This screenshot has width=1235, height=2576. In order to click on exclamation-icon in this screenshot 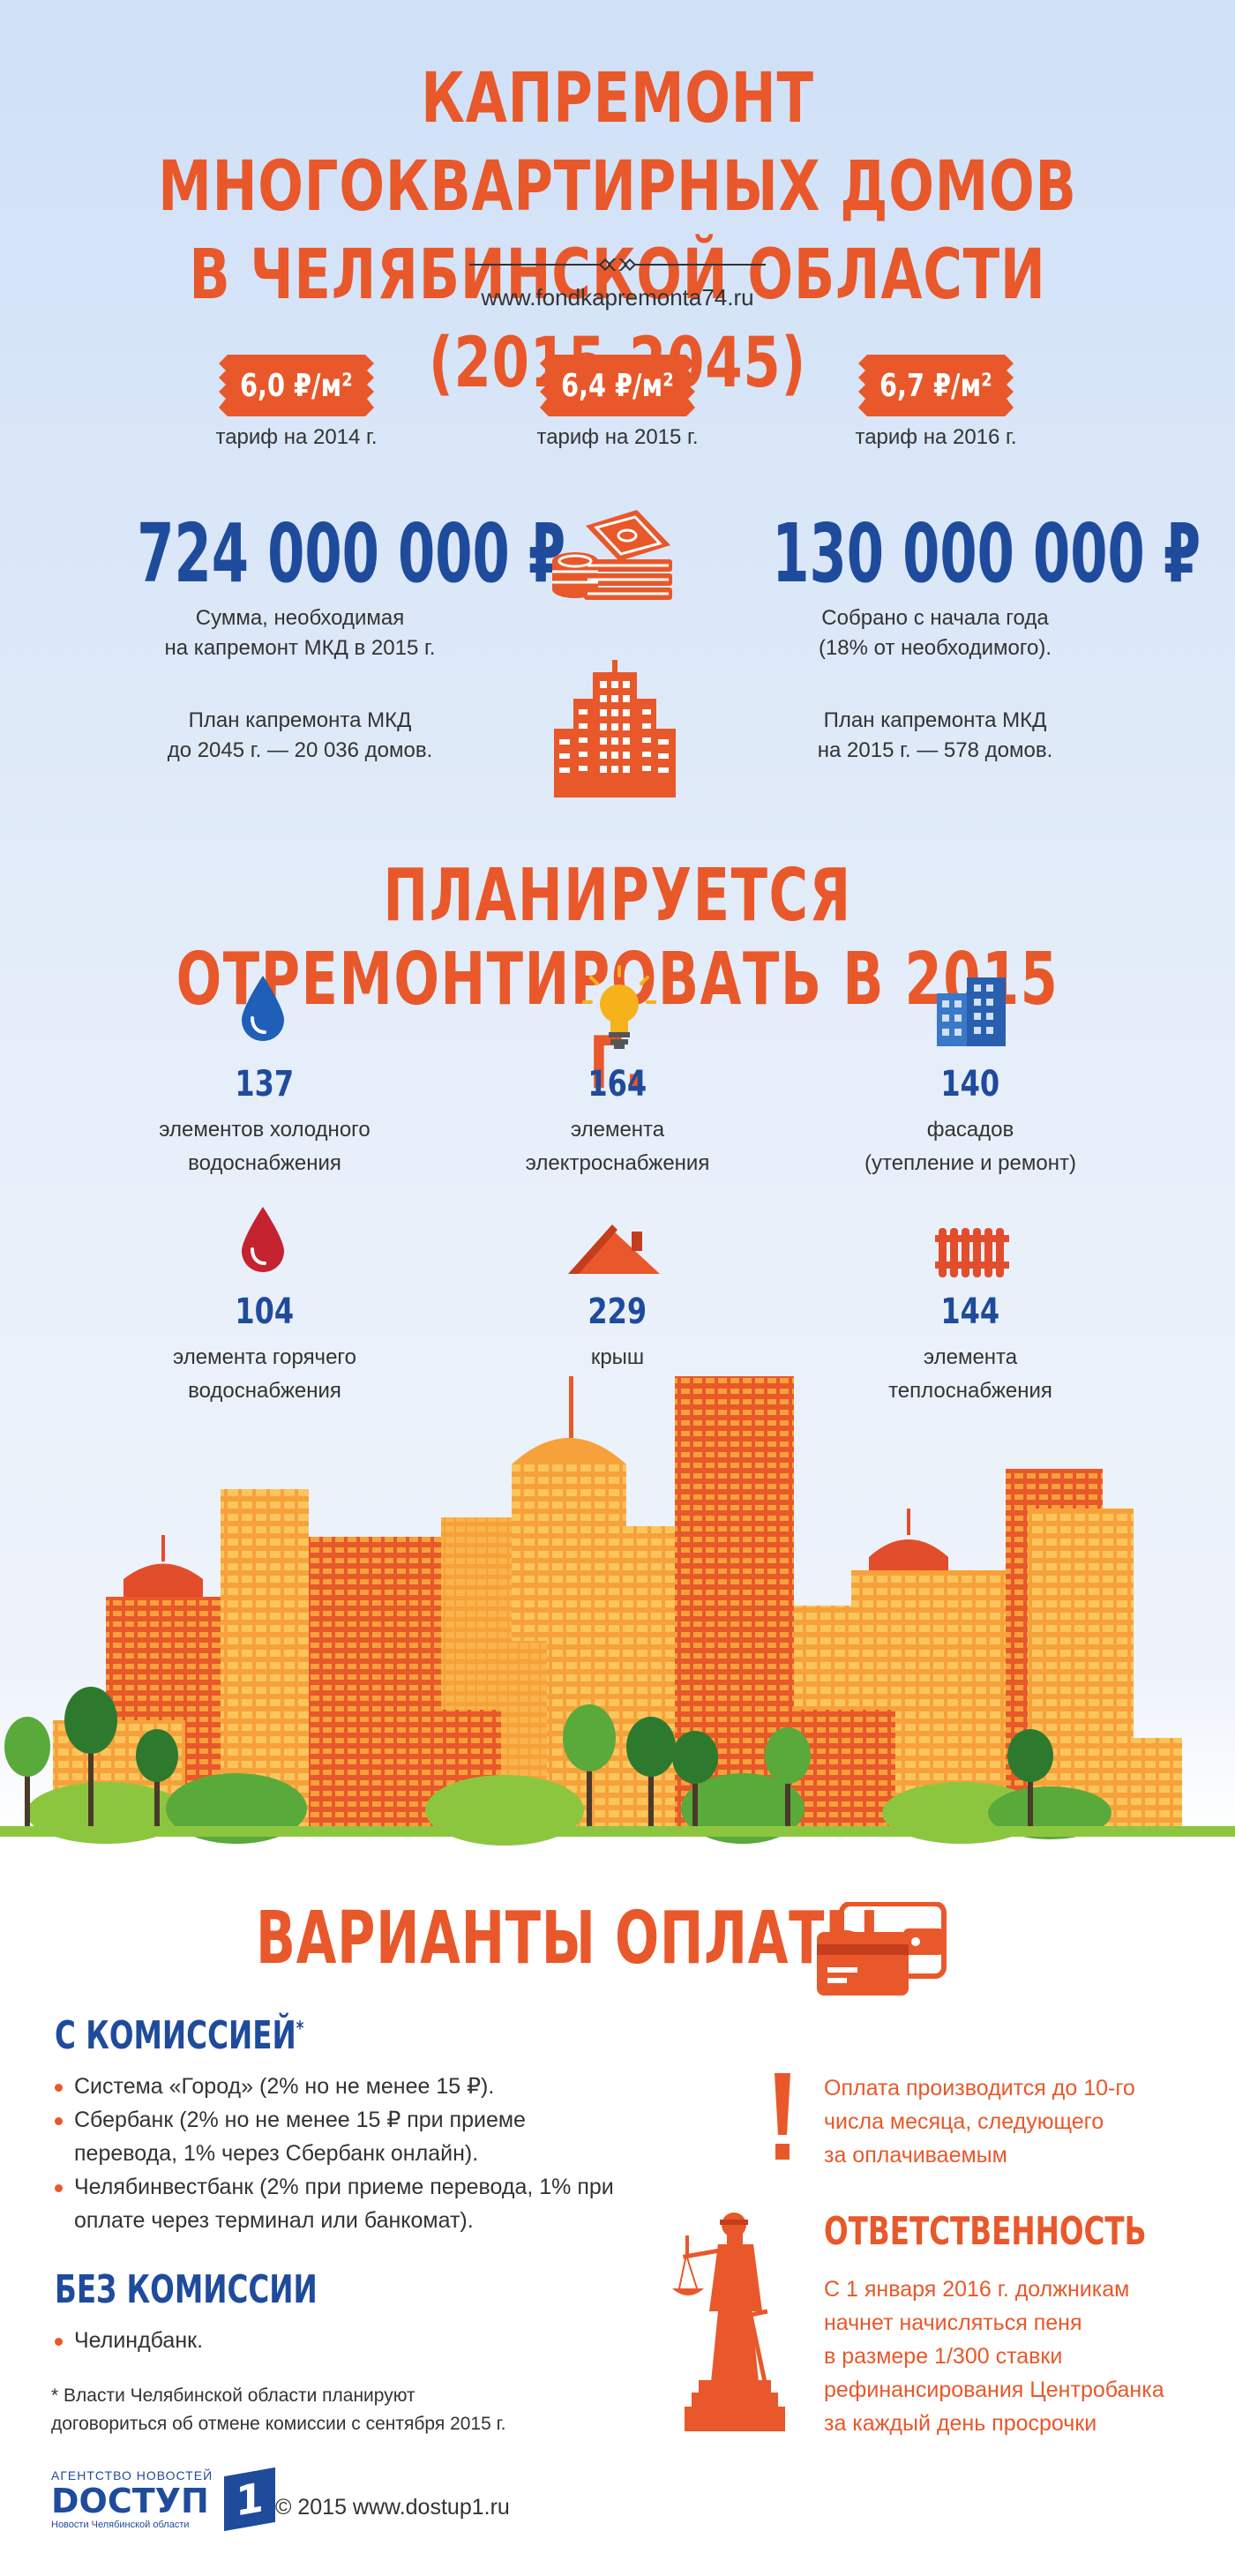, I will do `click(782, 2117)`.